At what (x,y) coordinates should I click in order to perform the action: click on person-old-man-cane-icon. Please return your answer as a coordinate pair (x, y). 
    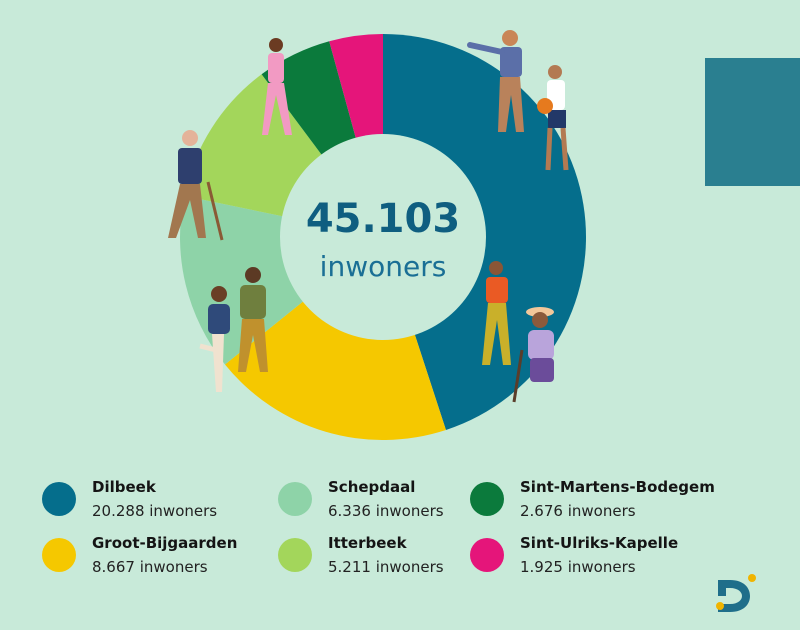
    Looking at the image, I should click on (196, 185).